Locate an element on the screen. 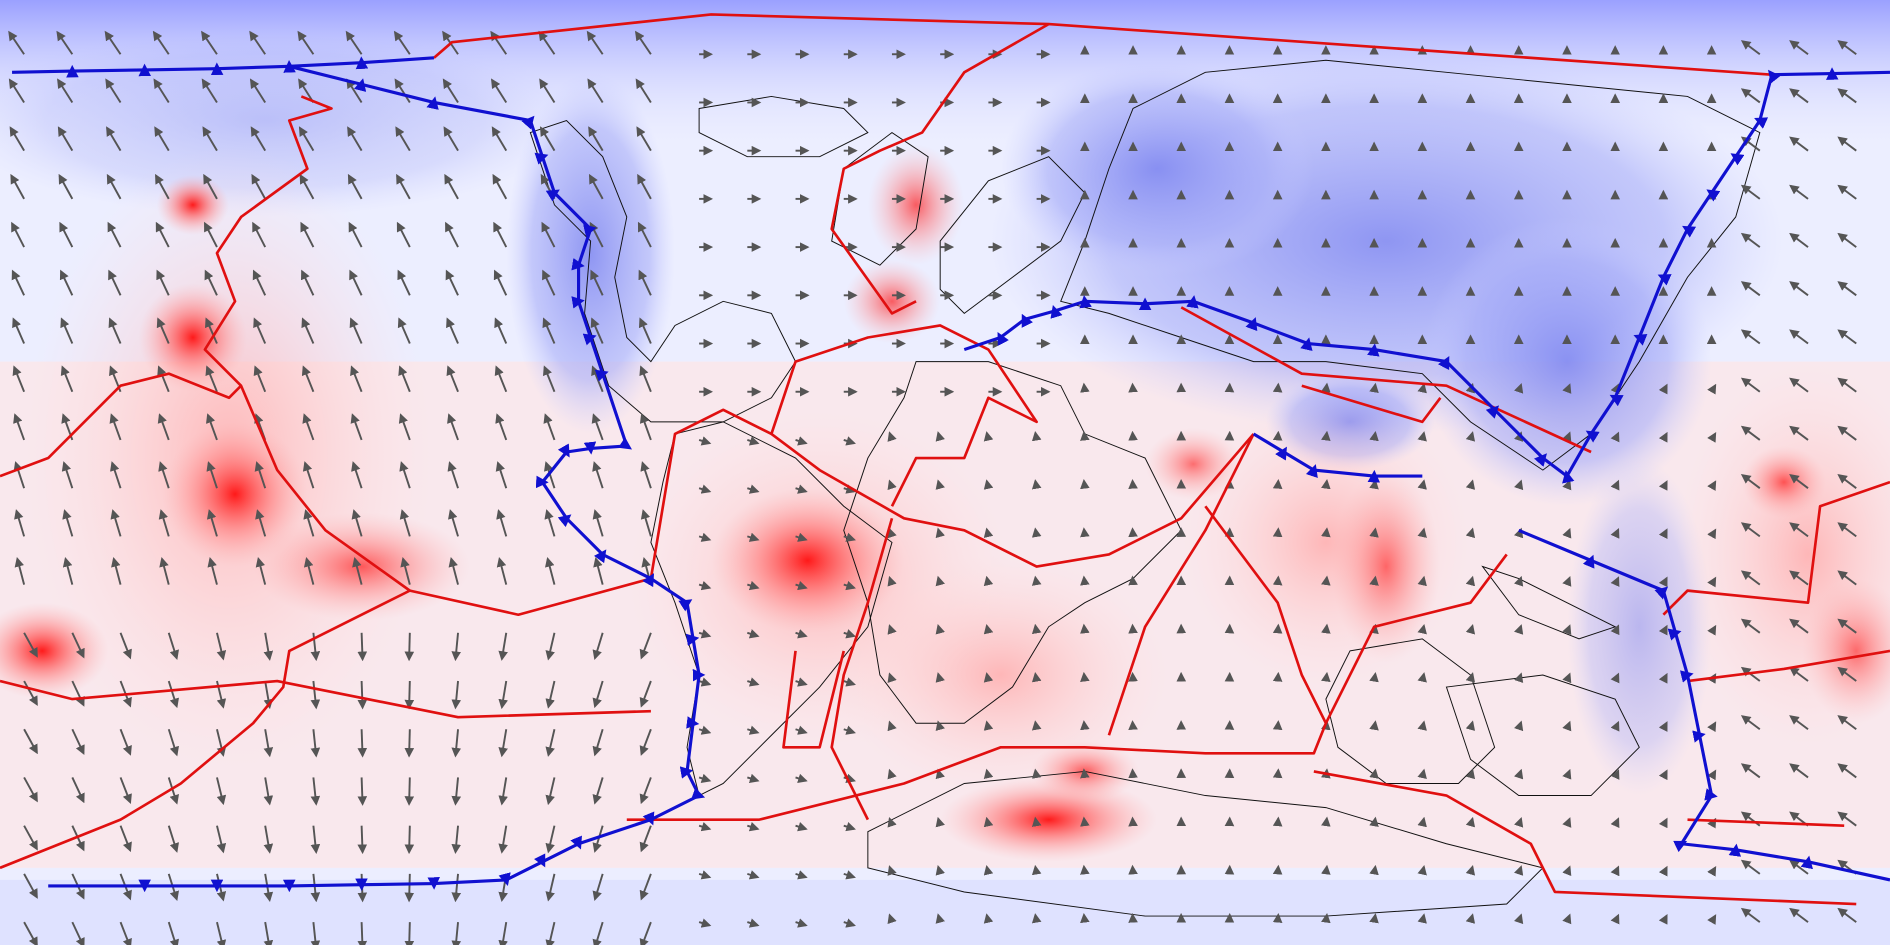  trench is located at coordinates (1704, 705).